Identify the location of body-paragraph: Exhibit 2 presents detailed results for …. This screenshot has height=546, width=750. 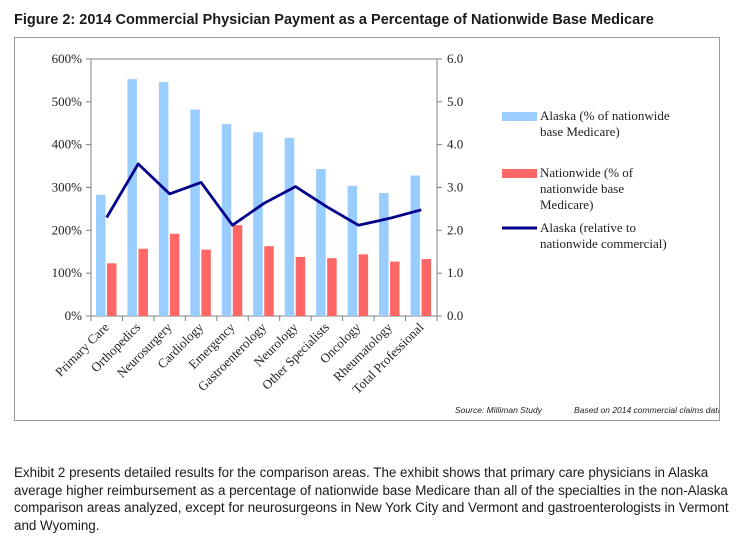
(371, 499).